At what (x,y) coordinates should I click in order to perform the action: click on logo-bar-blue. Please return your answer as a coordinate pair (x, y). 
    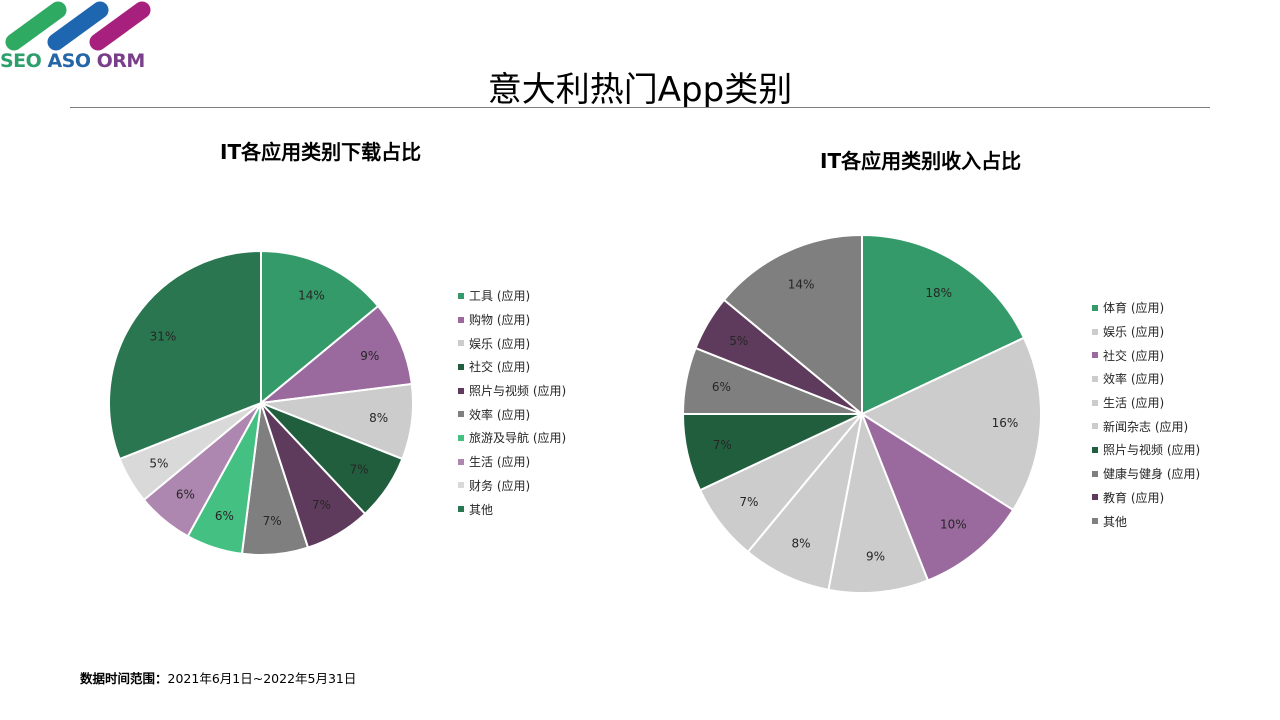
    Looking at the image, I should click on (78, 26).